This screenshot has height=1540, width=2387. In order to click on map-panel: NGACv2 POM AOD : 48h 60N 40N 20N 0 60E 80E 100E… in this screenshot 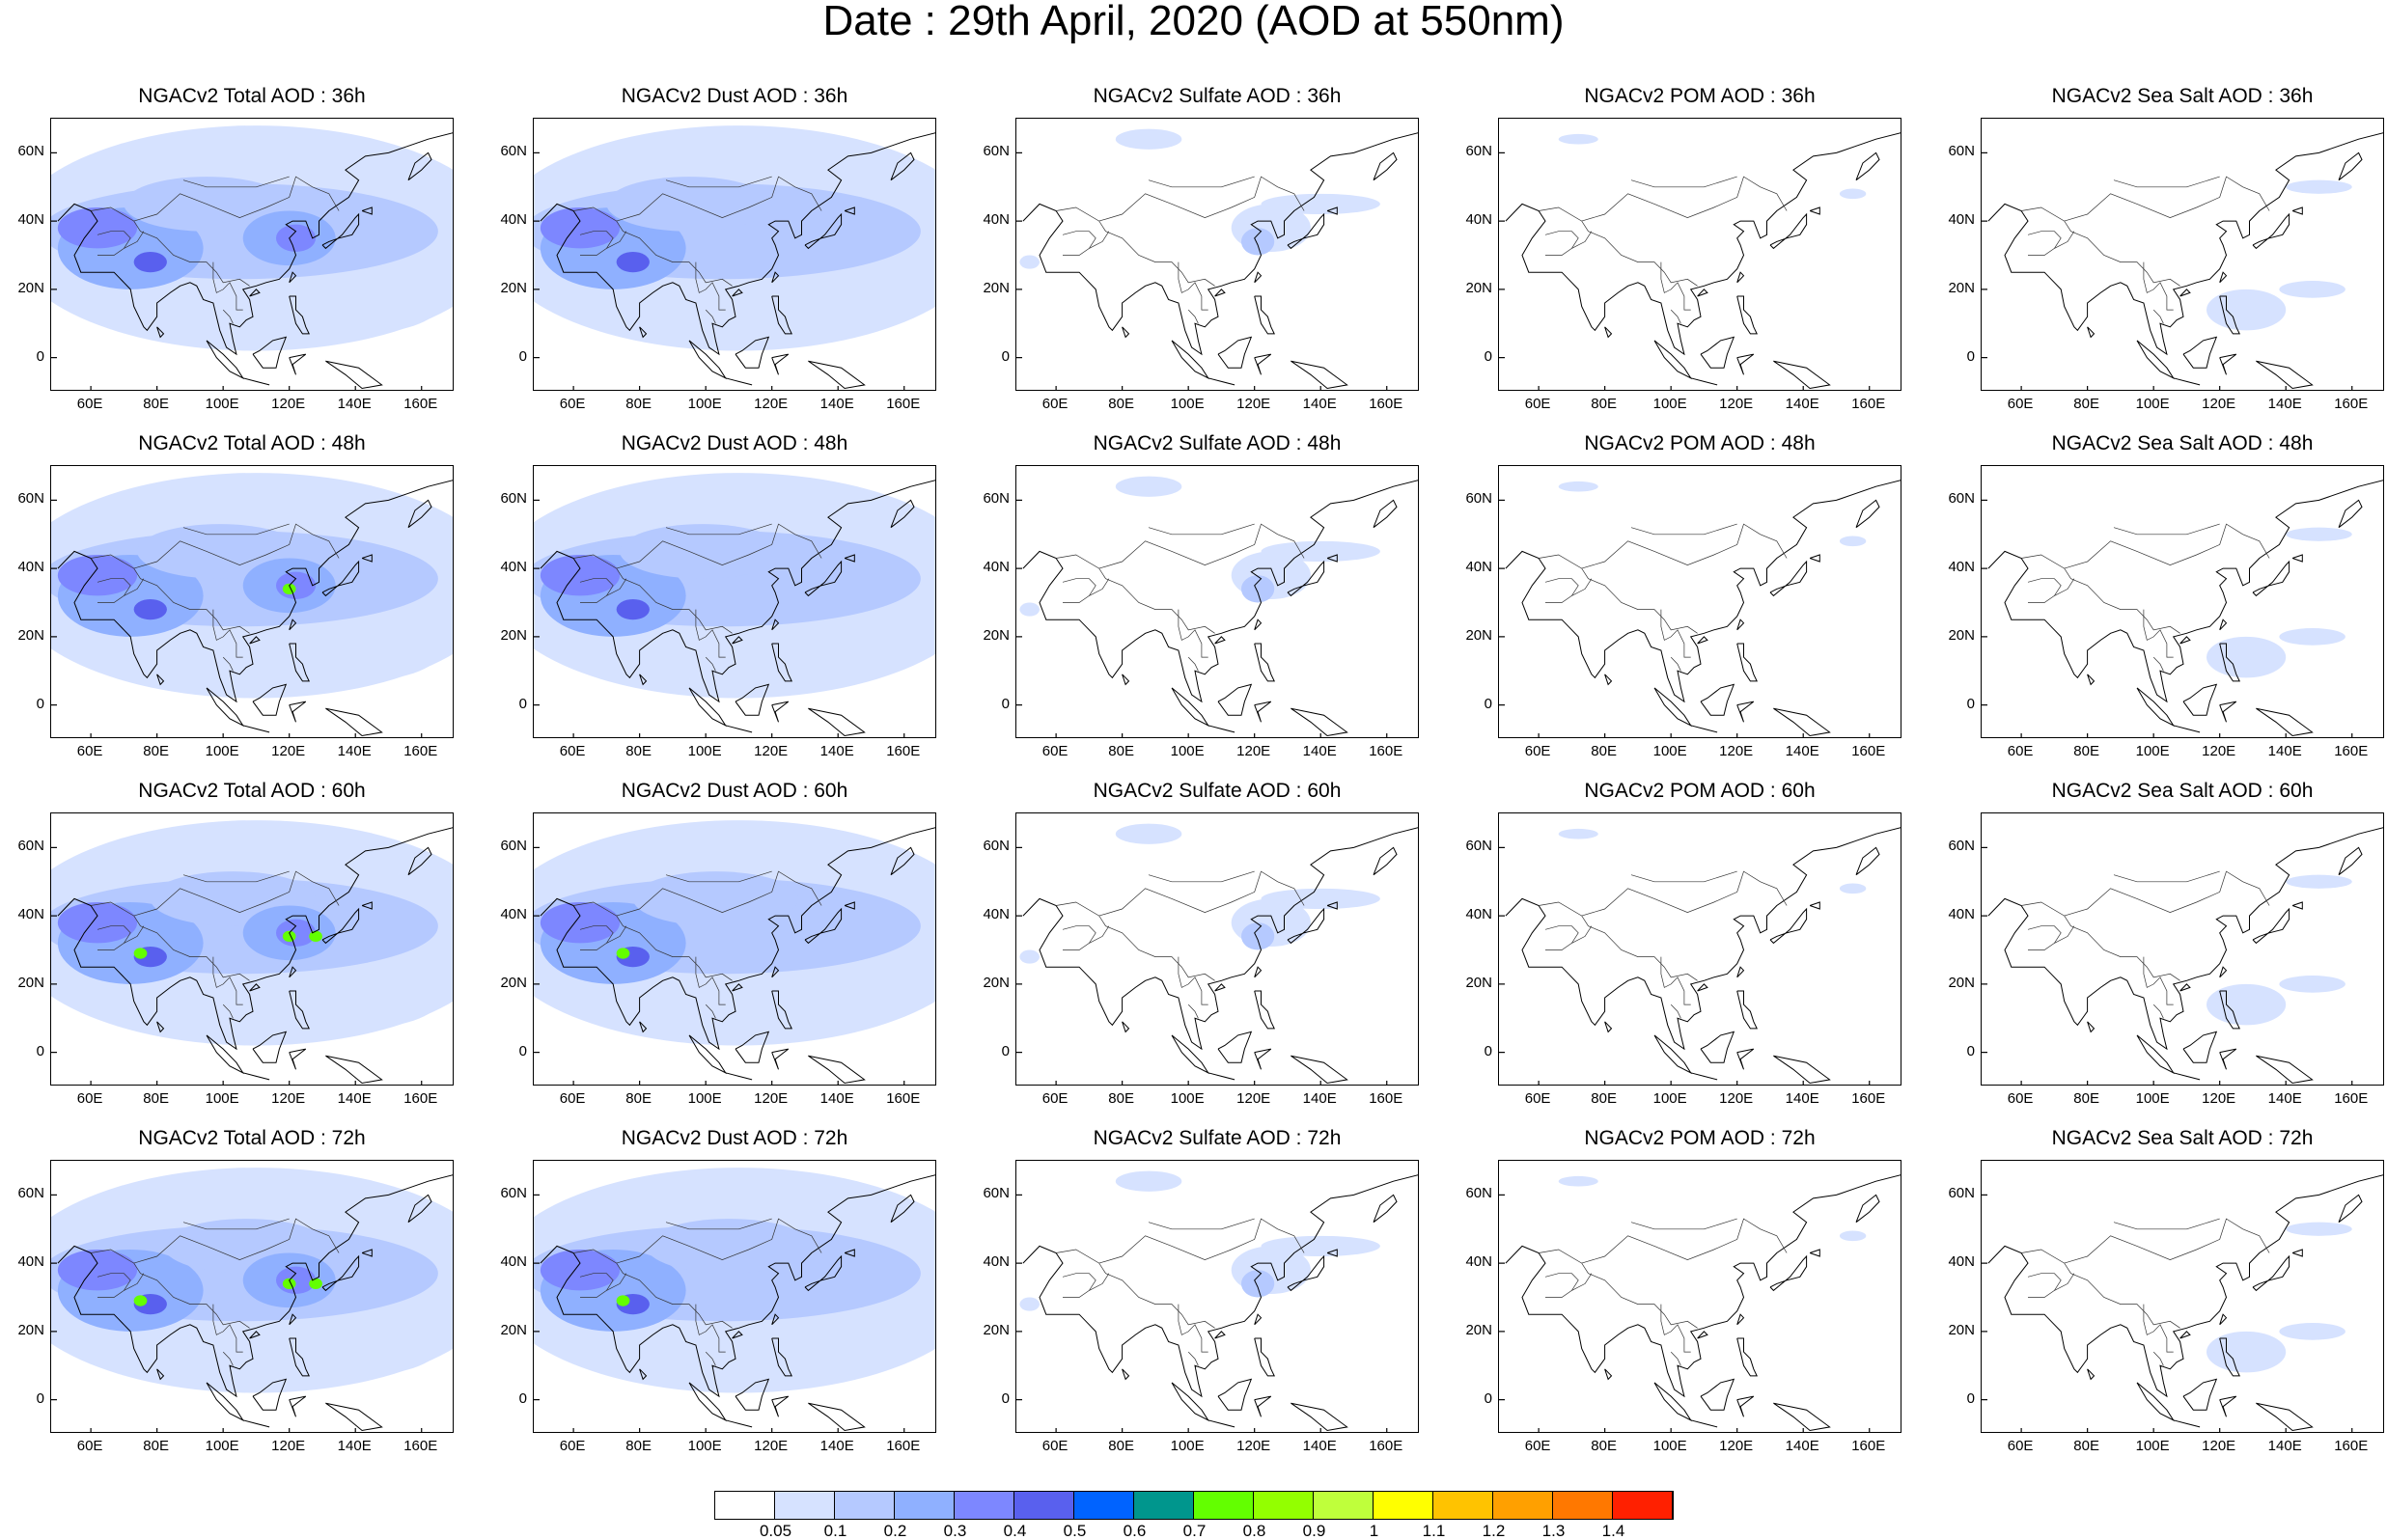, I will do `click(1674, 595)`.